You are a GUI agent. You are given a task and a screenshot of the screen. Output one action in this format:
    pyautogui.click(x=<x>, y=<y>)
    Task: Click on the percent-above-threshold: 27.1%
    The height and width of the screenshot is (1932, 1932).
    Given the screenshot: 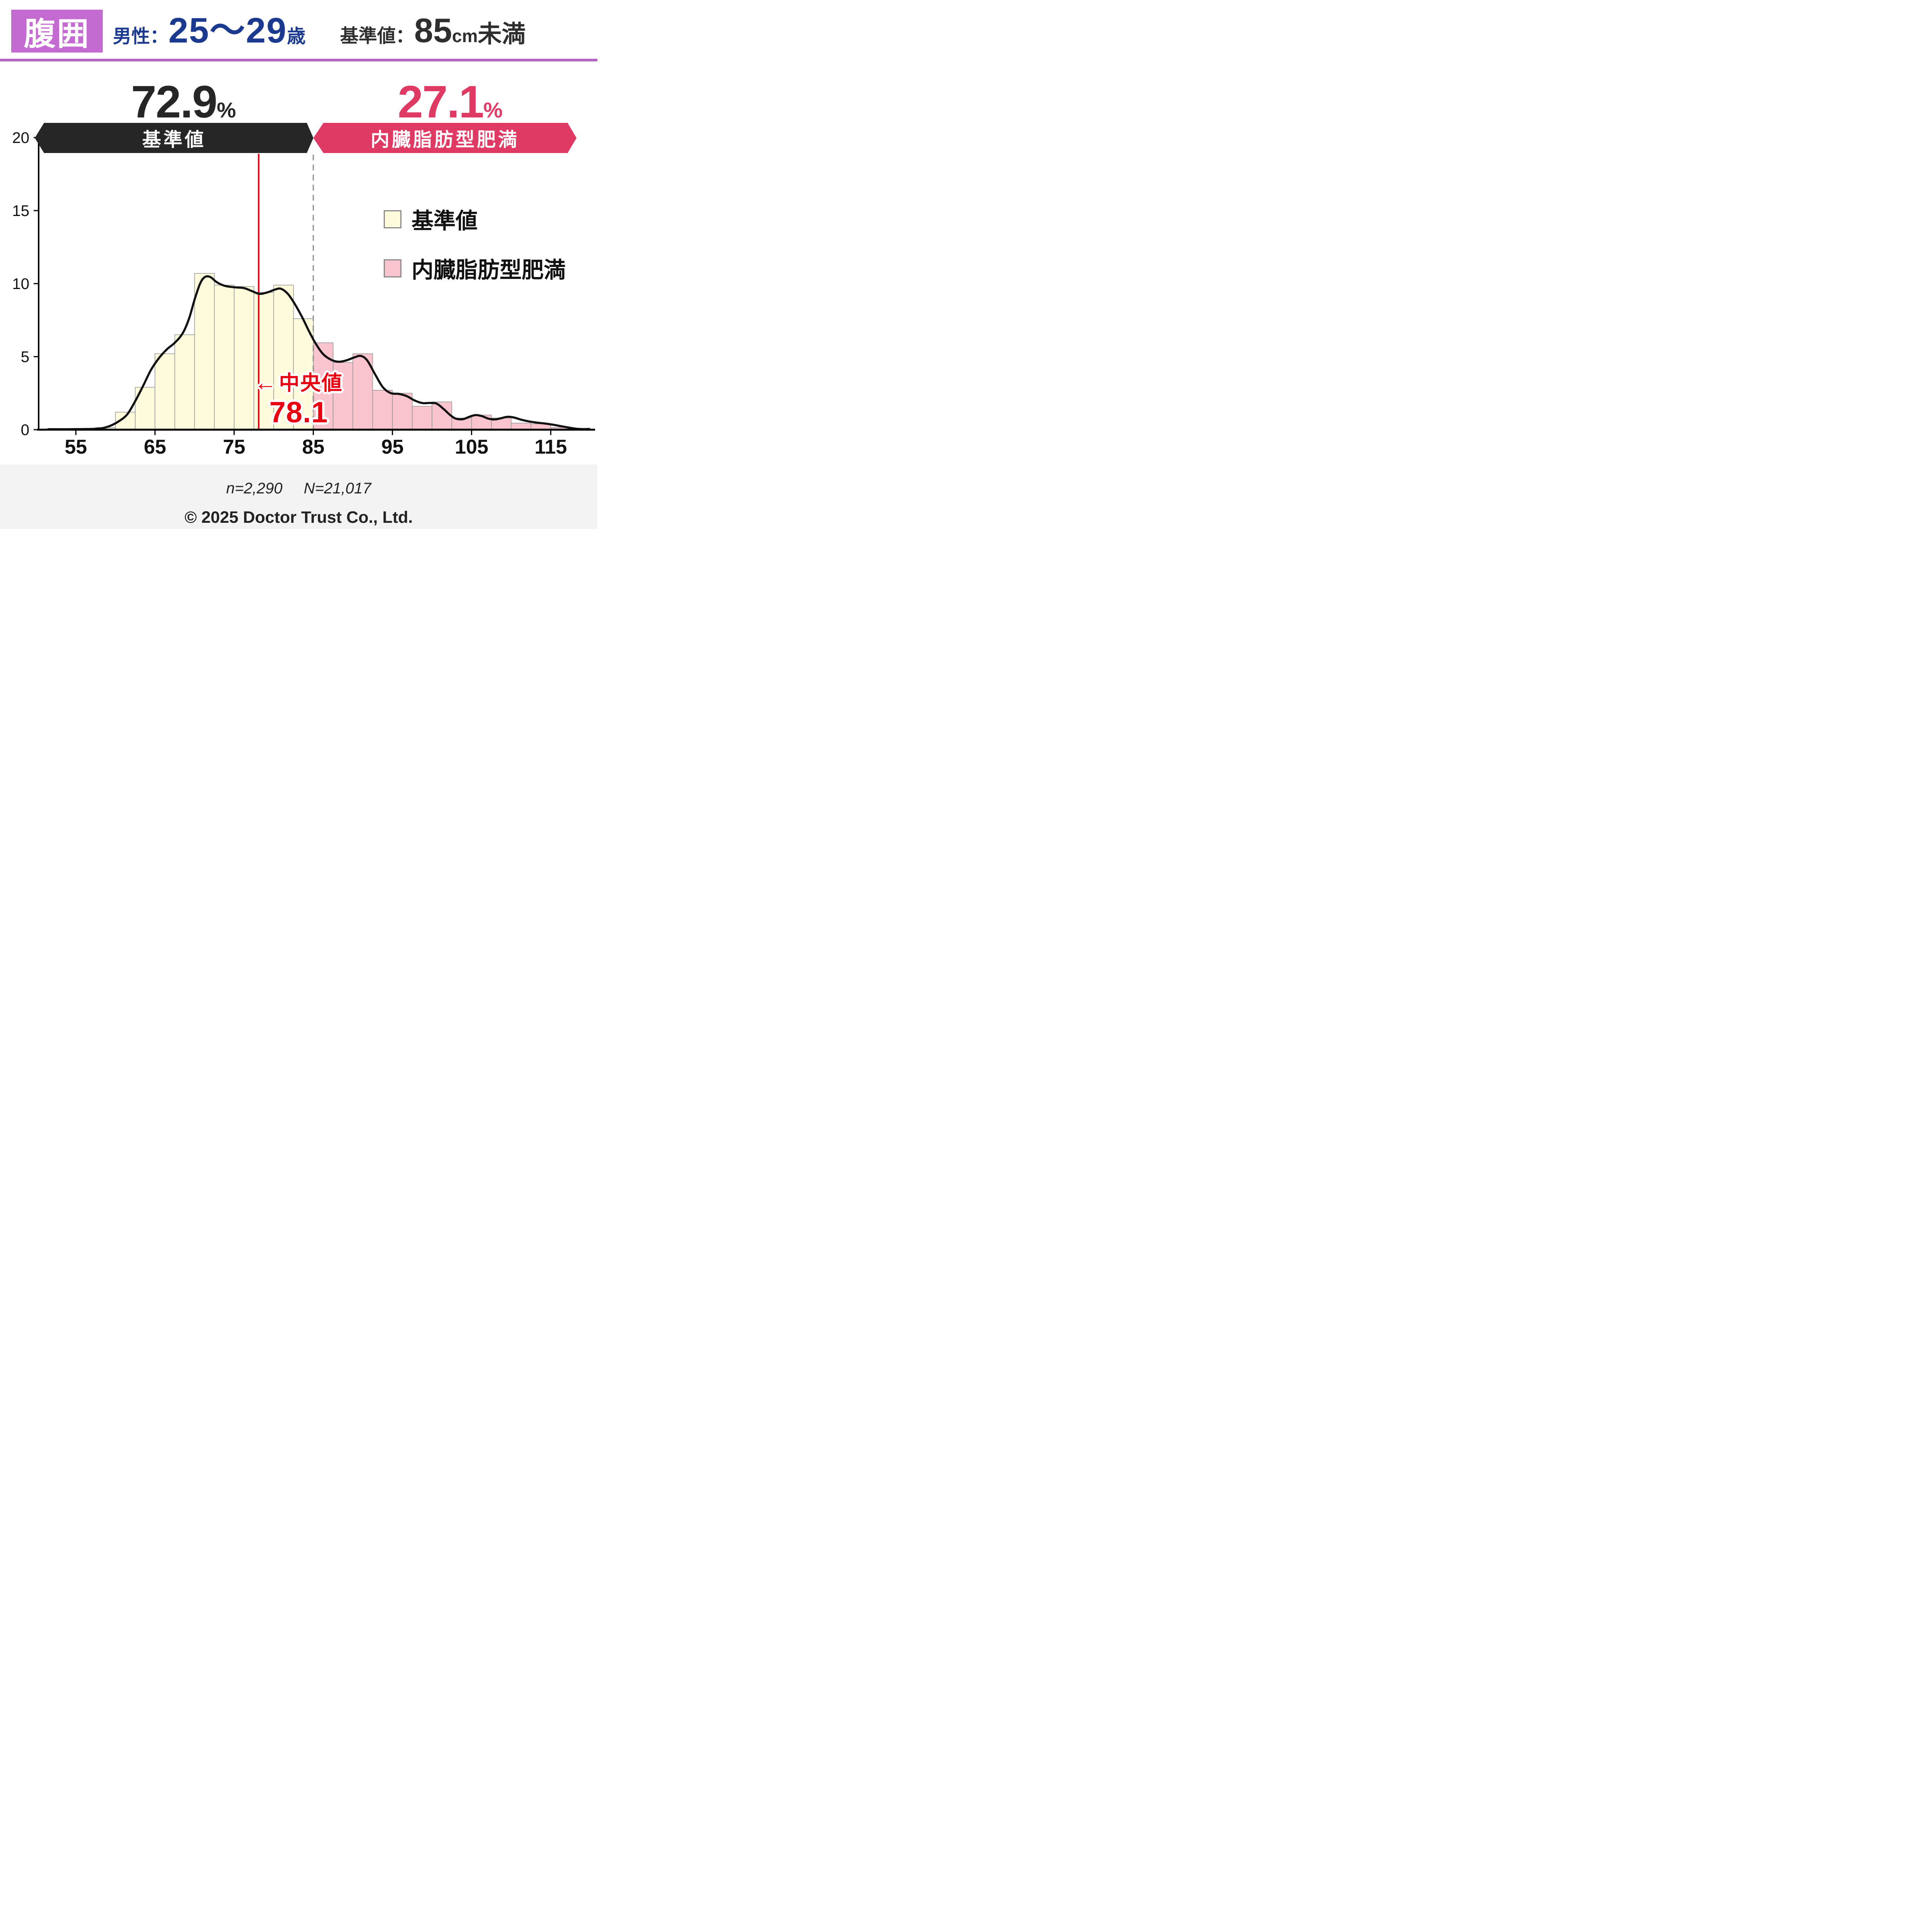 What is the action you would take?
    pyautogui.click(x=450, y=102)
    